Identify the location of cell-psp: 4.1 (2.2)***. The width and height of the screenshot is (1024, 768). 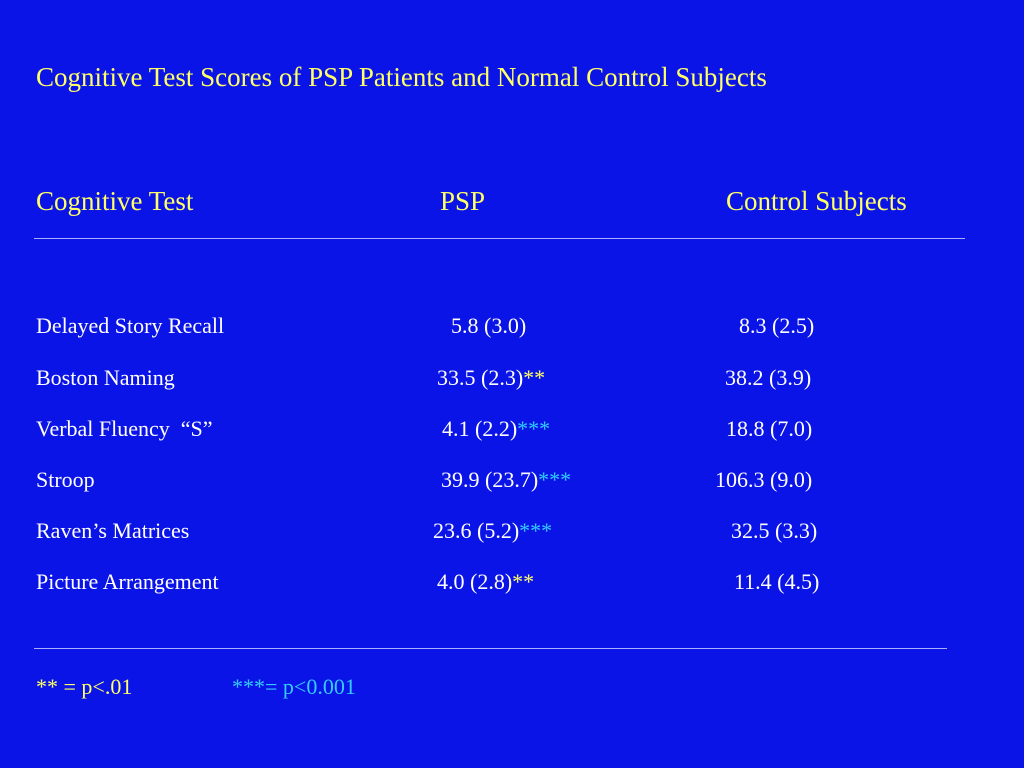
(496, 429).